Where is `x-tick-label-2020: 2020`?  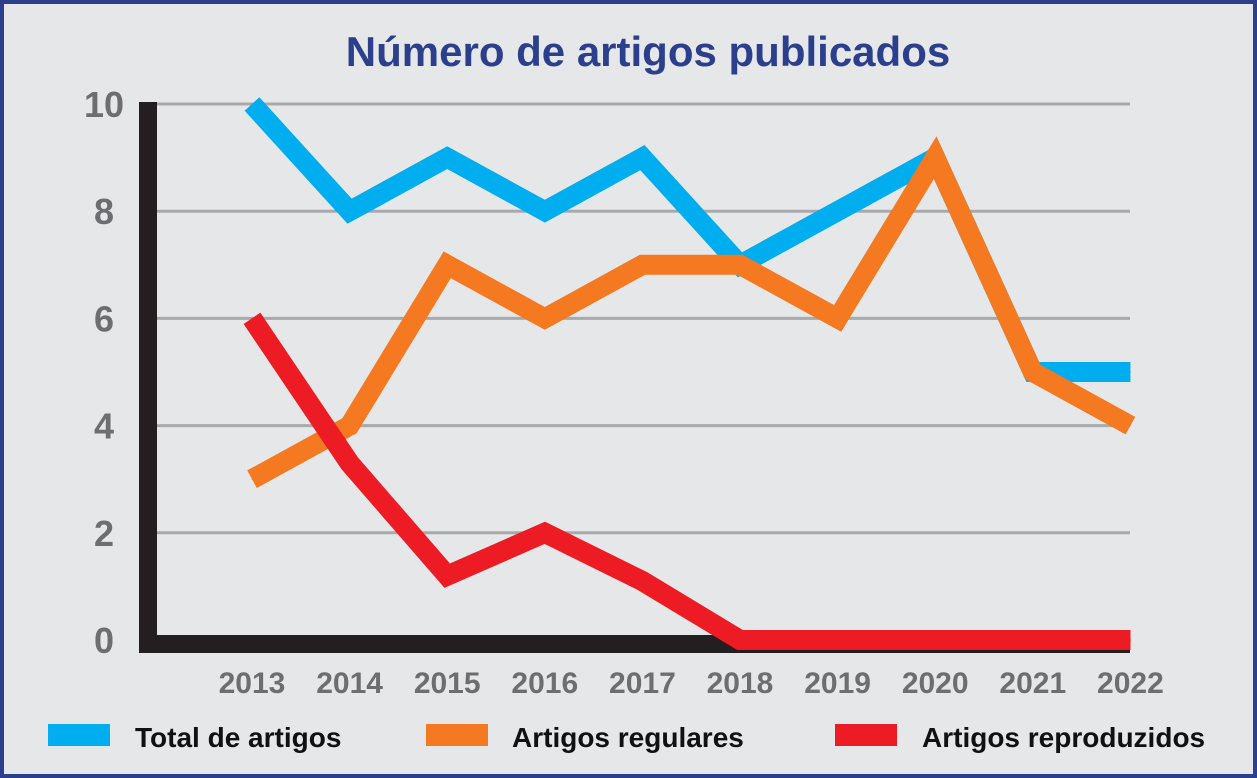 x-tick-label-2020: 2020 is located at coordinates (935, 683).